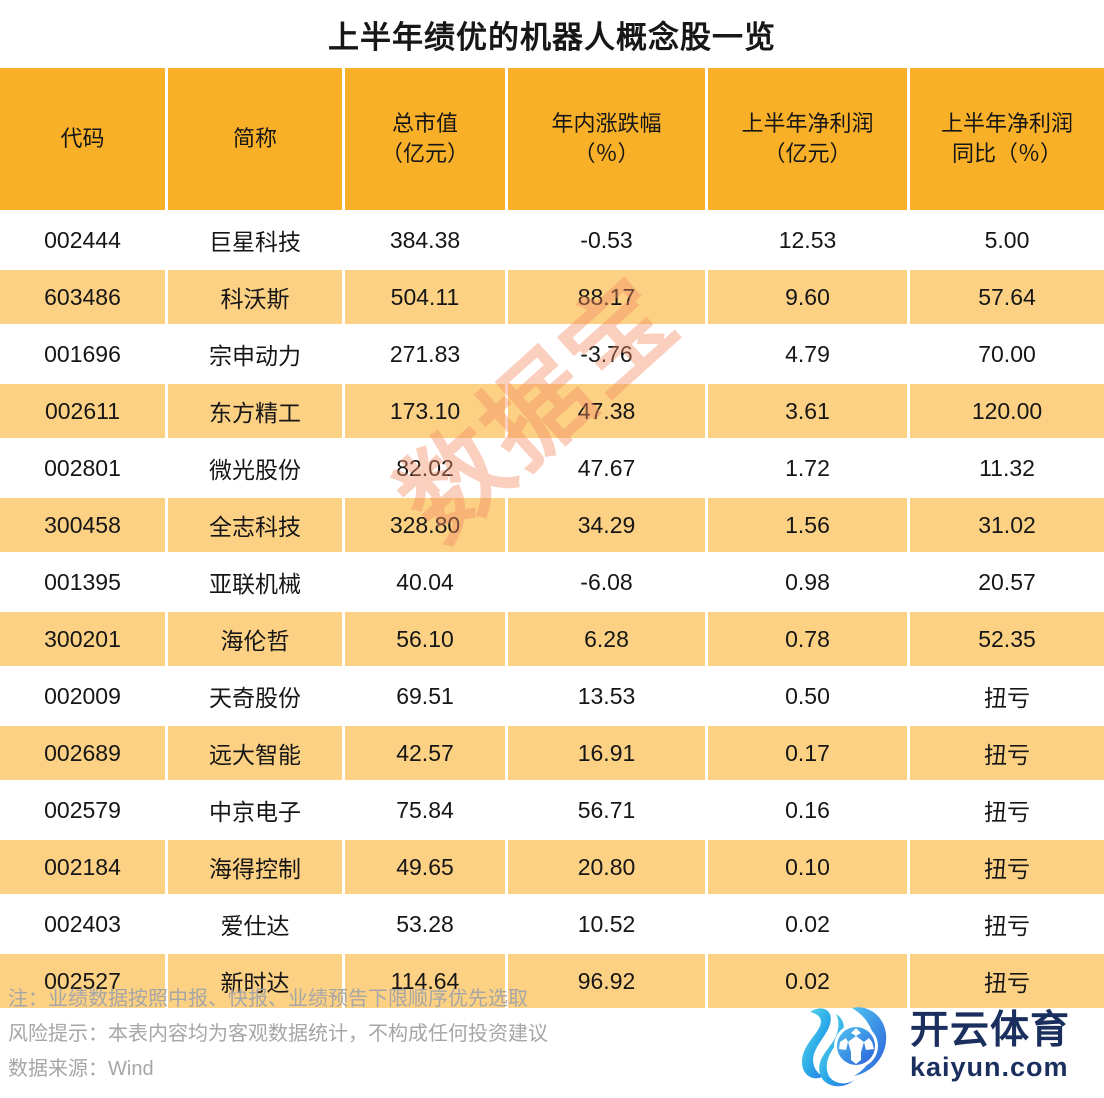 The image size is (1104, 1098). I want to click on cell-market-cap: 504.11, so click(426, 298).